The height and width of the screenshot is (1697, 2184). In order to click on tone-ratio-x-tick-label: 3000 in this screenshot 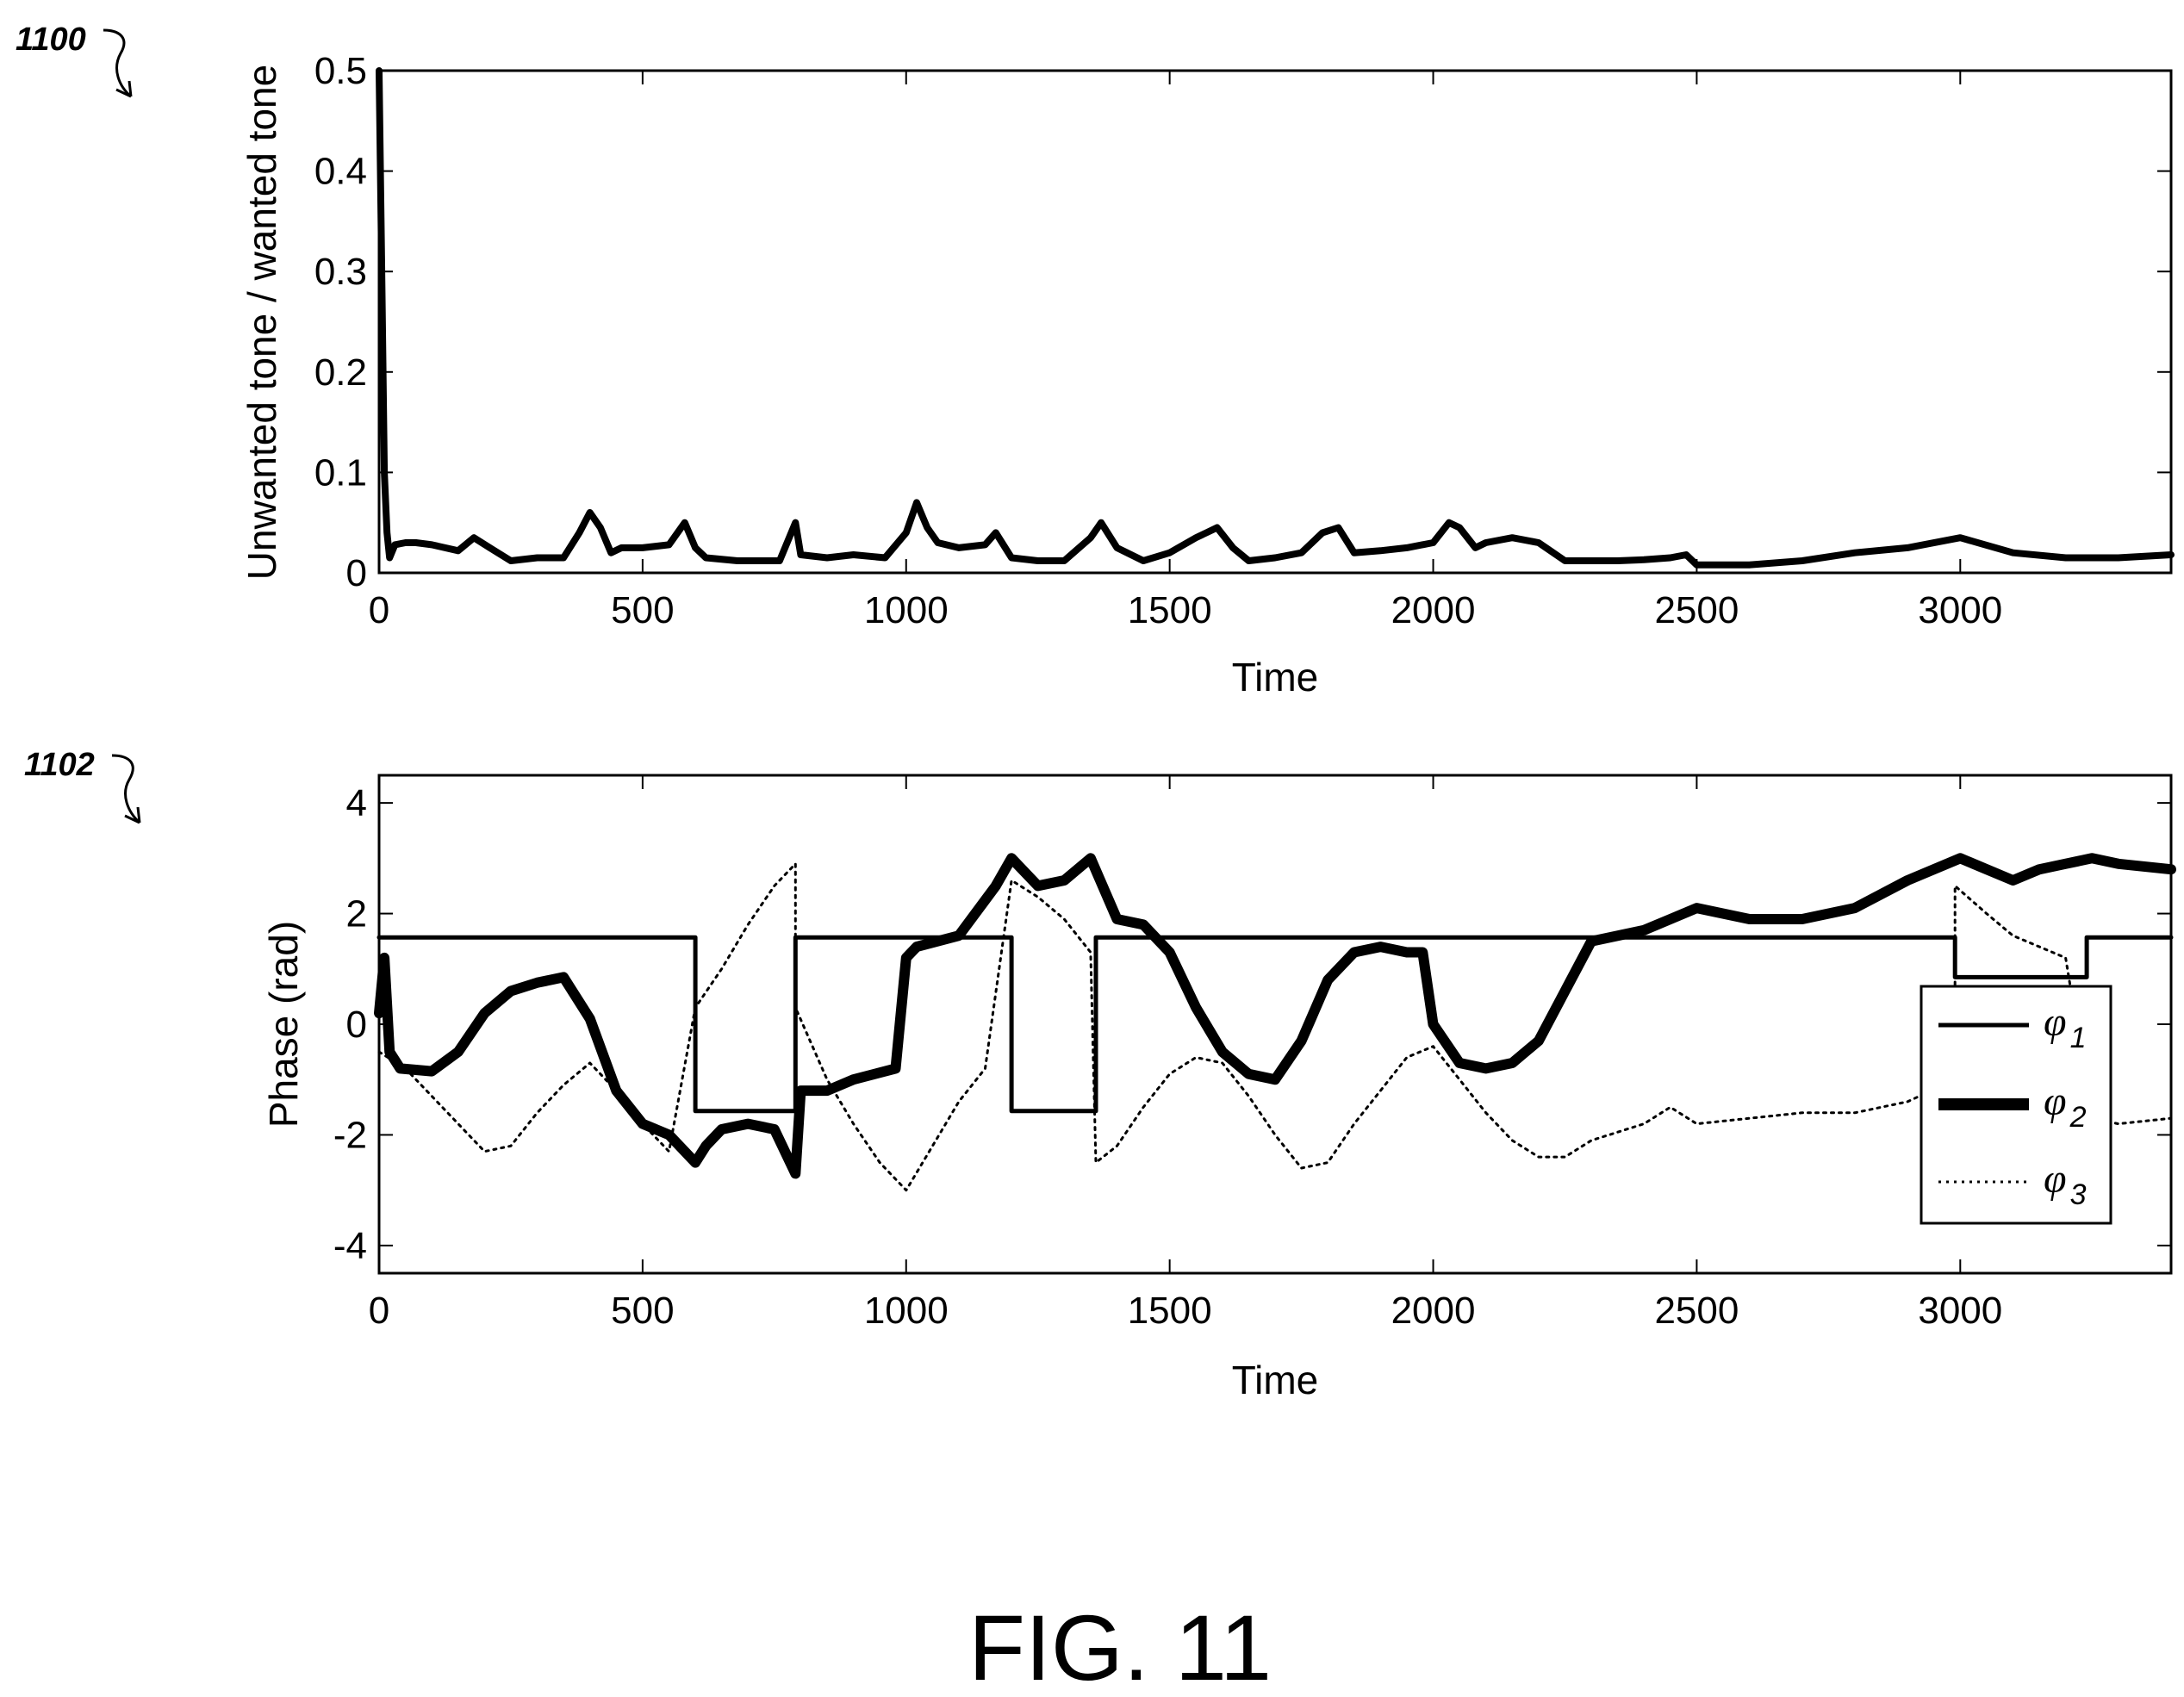, I will do `click(1960, 610)`.